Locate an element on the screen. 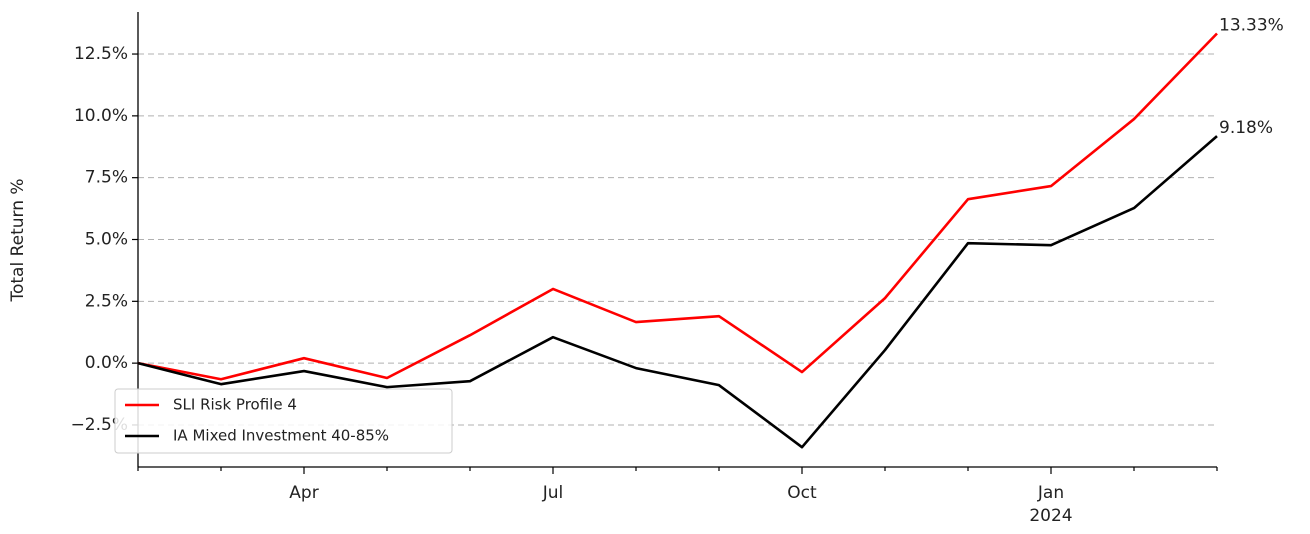 The height and width of the screenshot is (534, 1310). x-tick-label: Jan 2024 is located at coordinates (1050, 504).